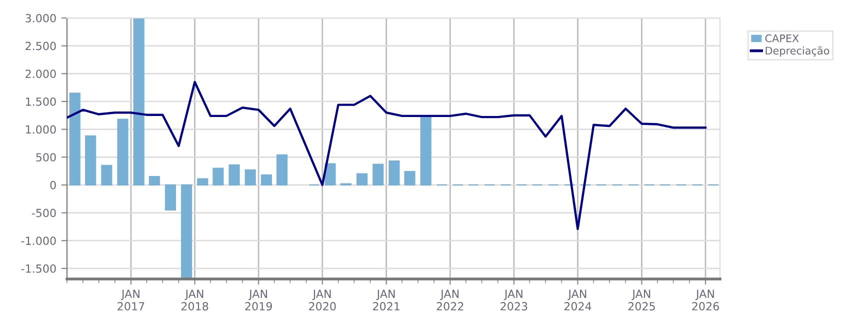 The image size is (851, 313). I want to click on legend-label: CAPEX, so click(782, 38).